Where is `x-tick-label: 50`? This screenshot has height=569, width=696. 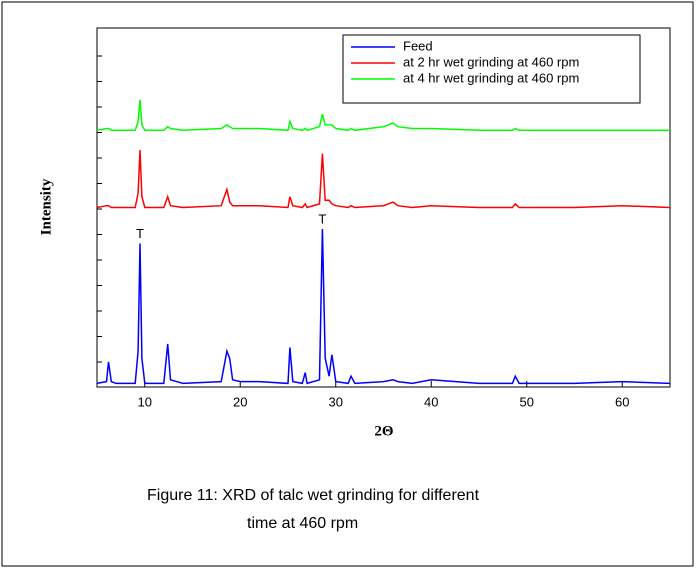
x-tick-label: 50 is located at coordinates (527, 401).